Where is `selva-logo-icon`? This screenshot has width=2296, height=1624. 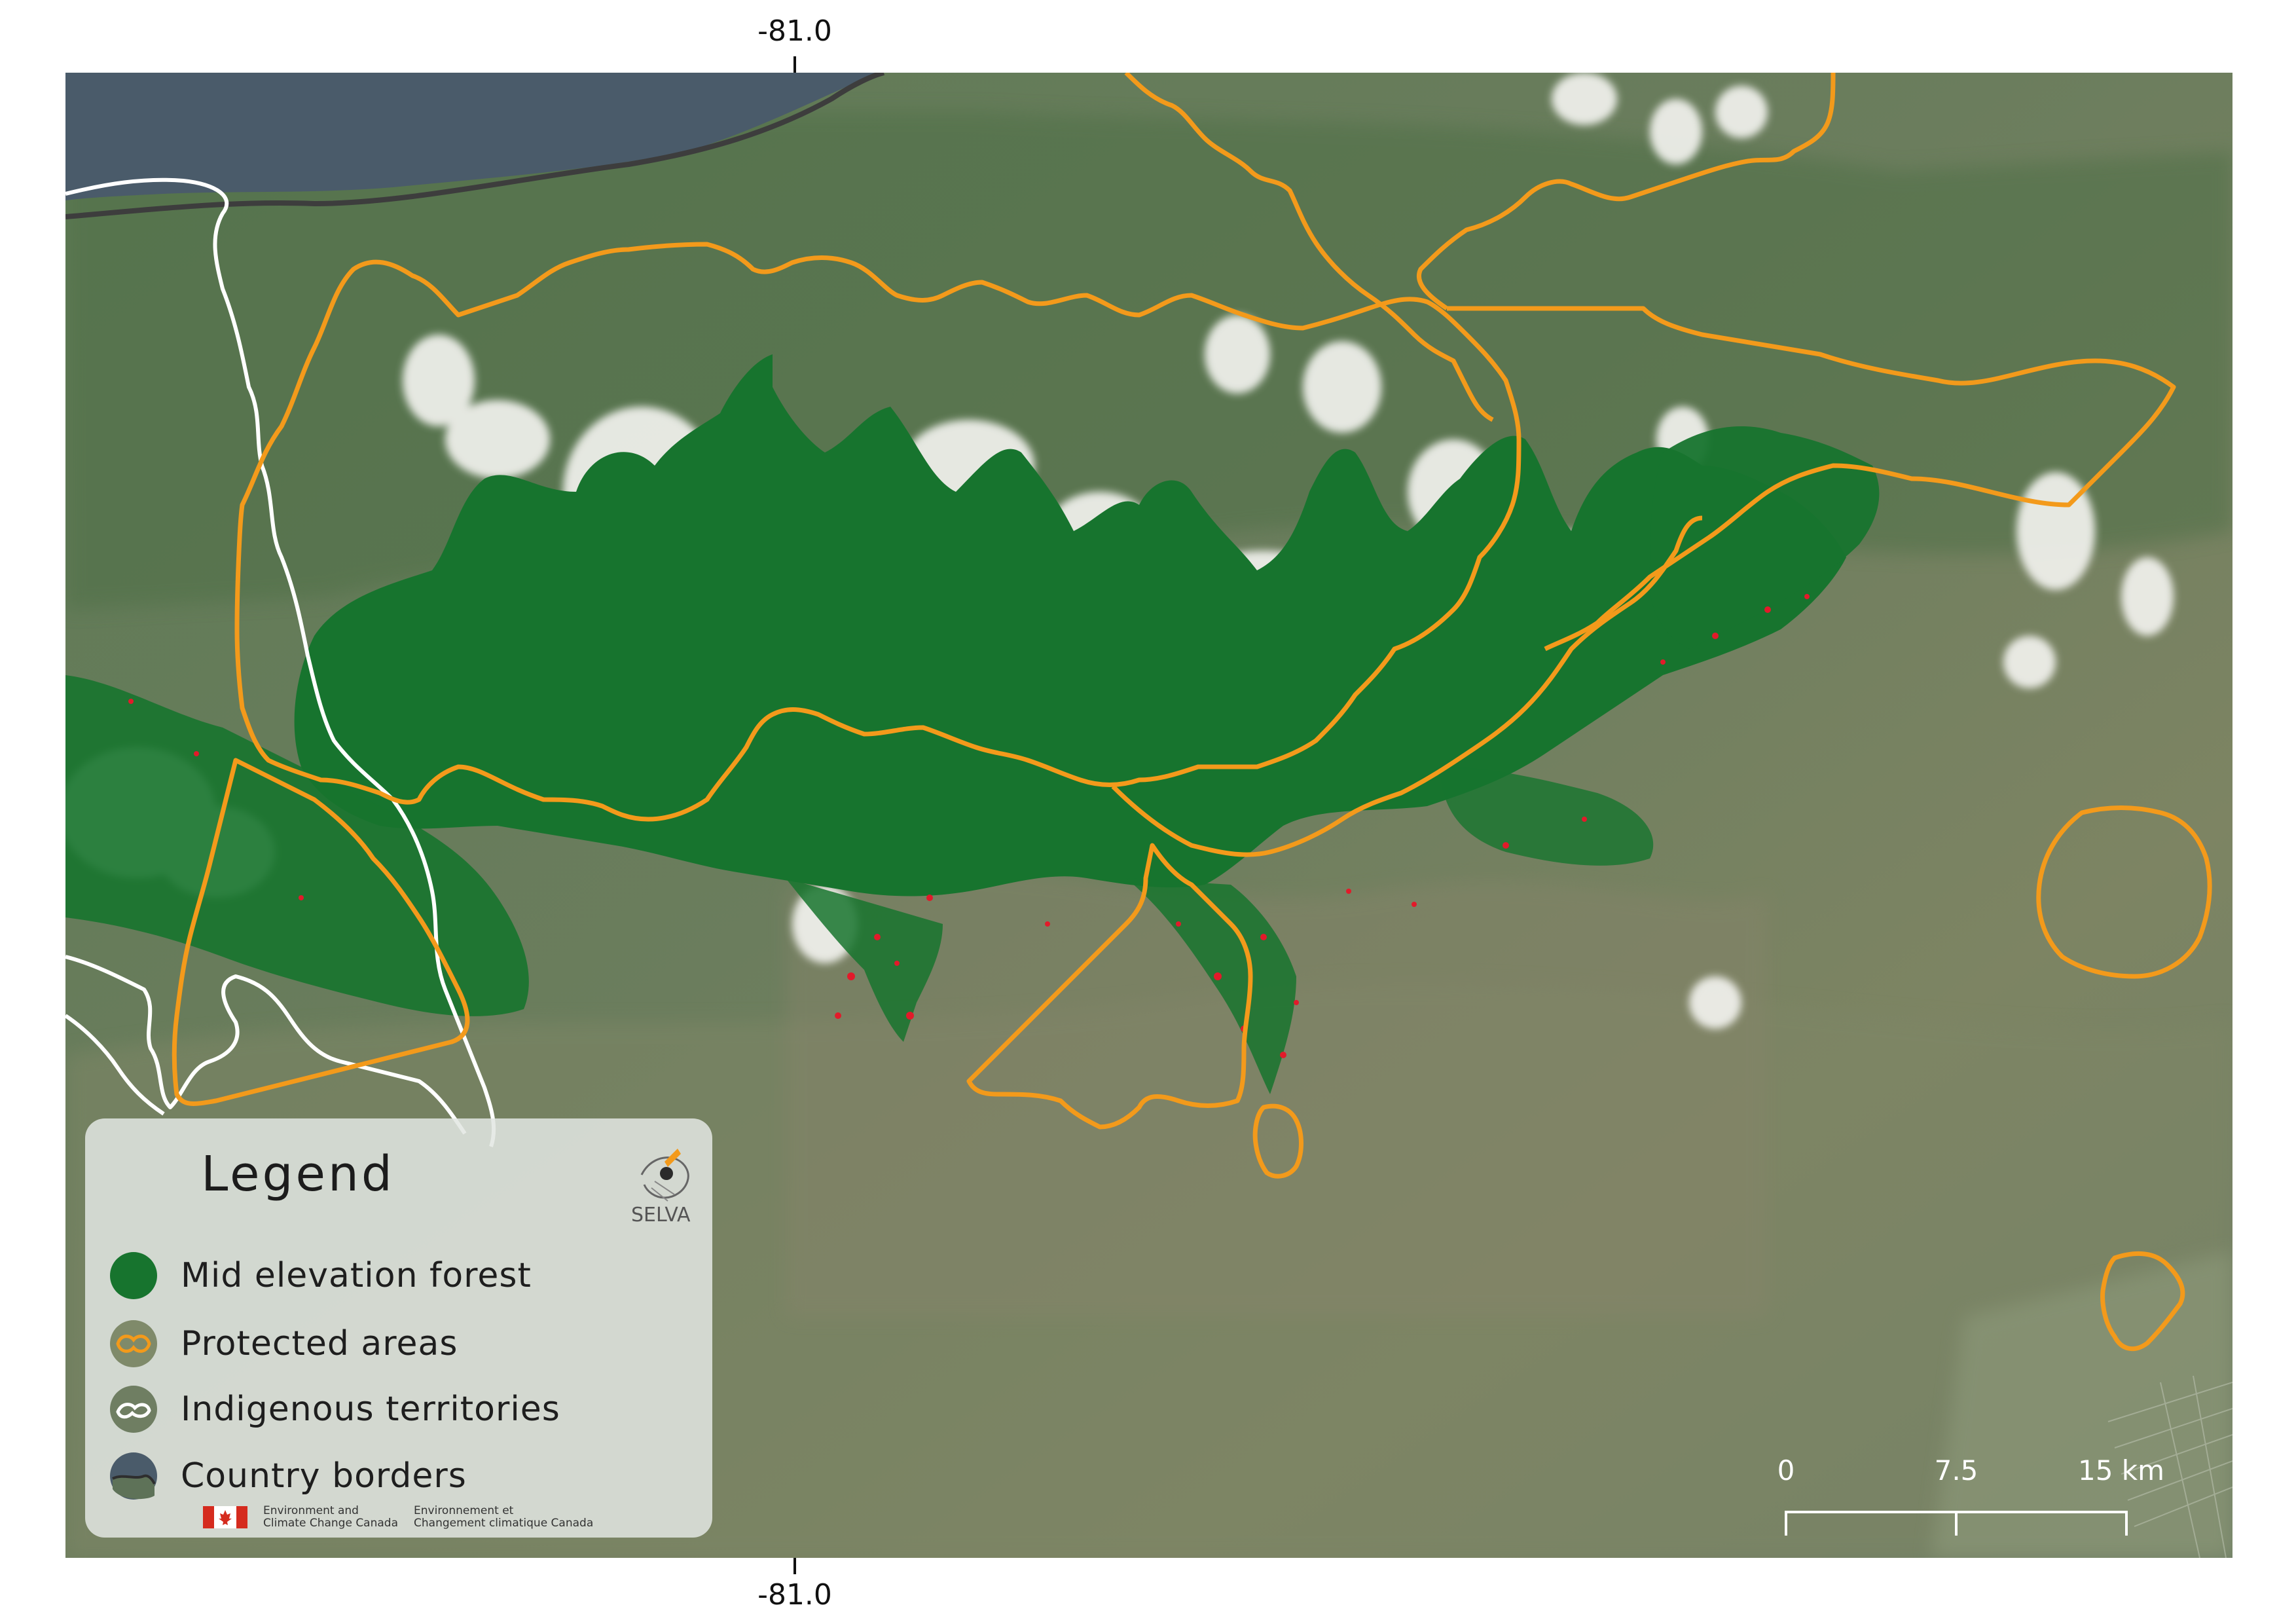 selva-logo-icon is located at coordinates (664, 1175).